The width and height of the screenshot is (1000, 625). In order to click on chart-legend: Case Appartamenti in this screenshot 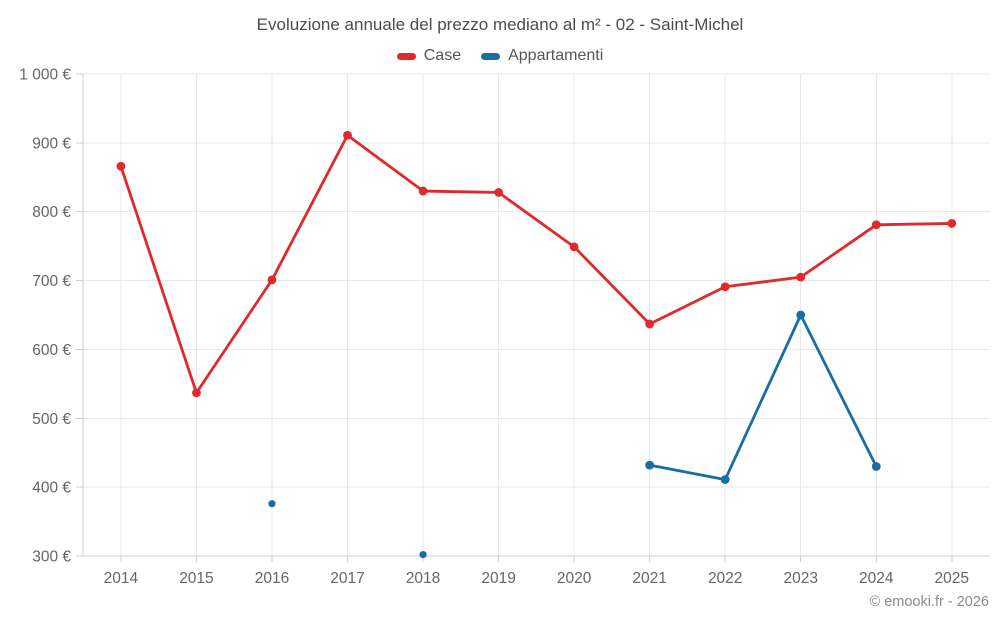, I will do `click(500, 56)`.